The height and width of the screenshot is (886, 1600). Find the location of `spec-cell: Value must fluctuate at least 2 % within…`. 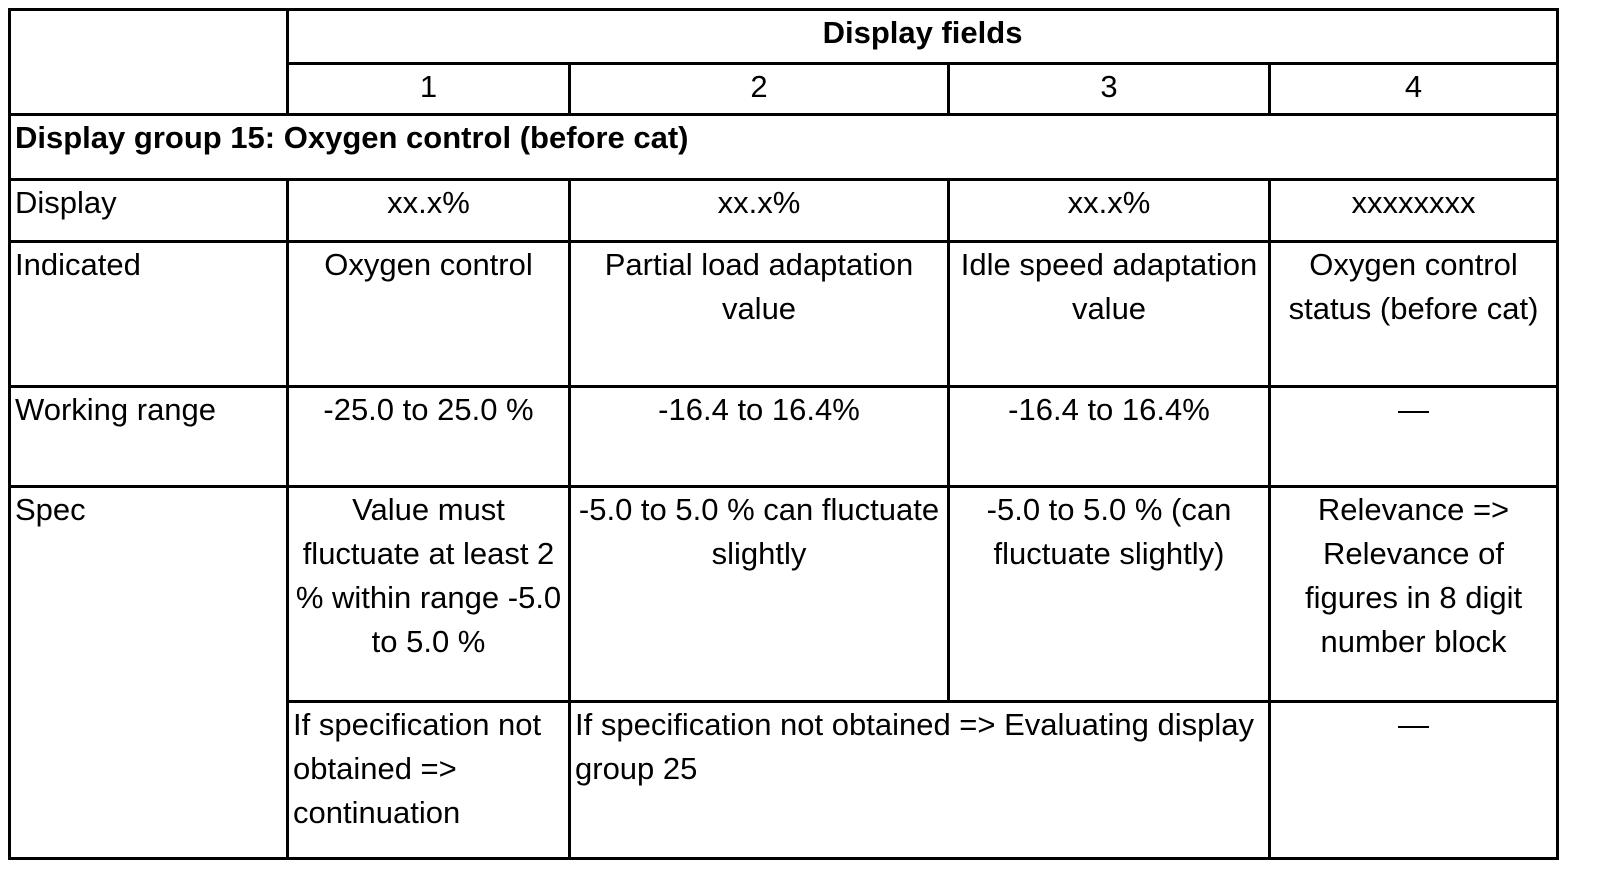

spec-cell: Value must fluctuate at least 2 % within… is located at coordinates (428, 594).